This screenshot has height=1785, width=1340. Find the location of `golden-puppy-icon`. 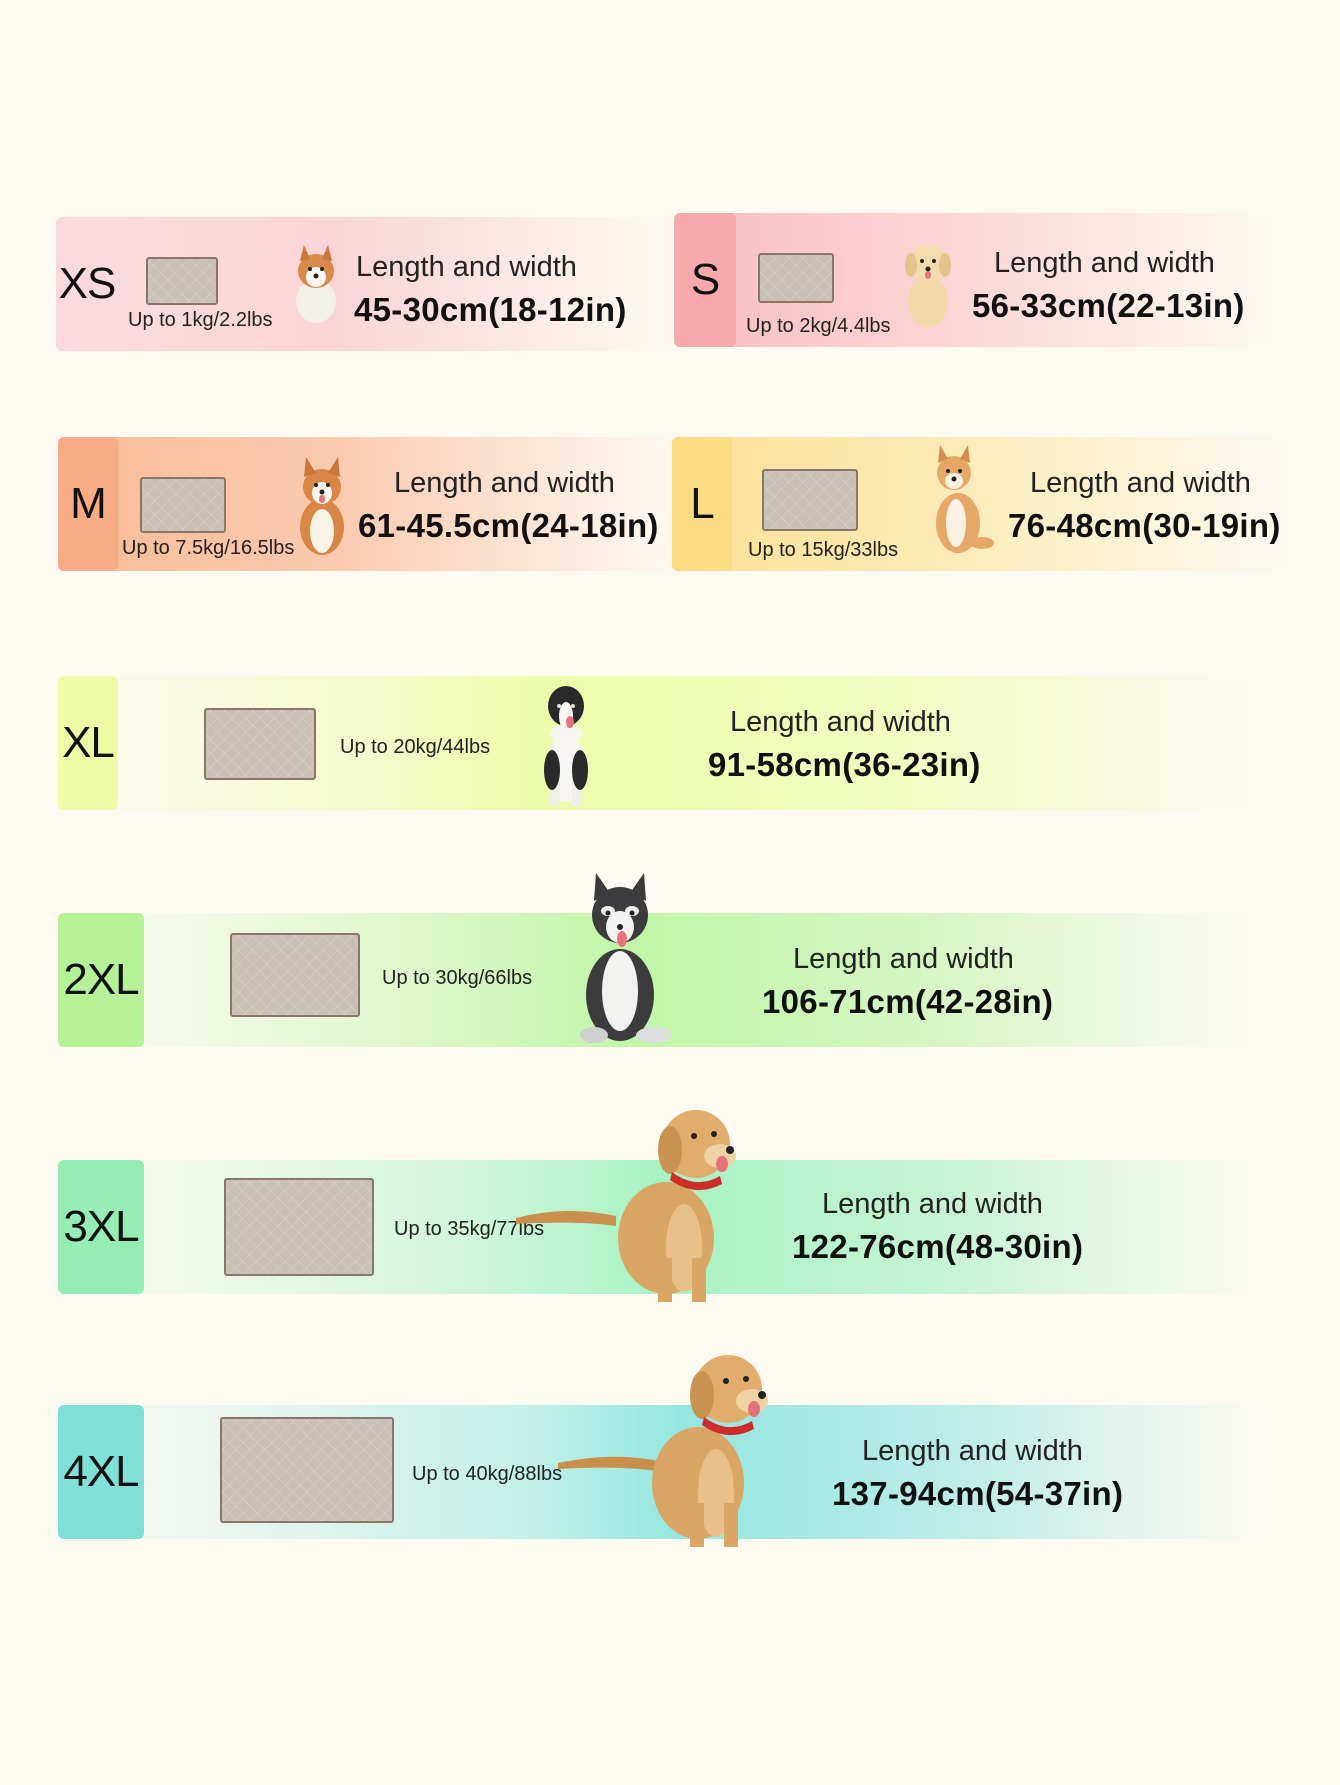

golden-puppy-icon is located at coordinates (928, 286).